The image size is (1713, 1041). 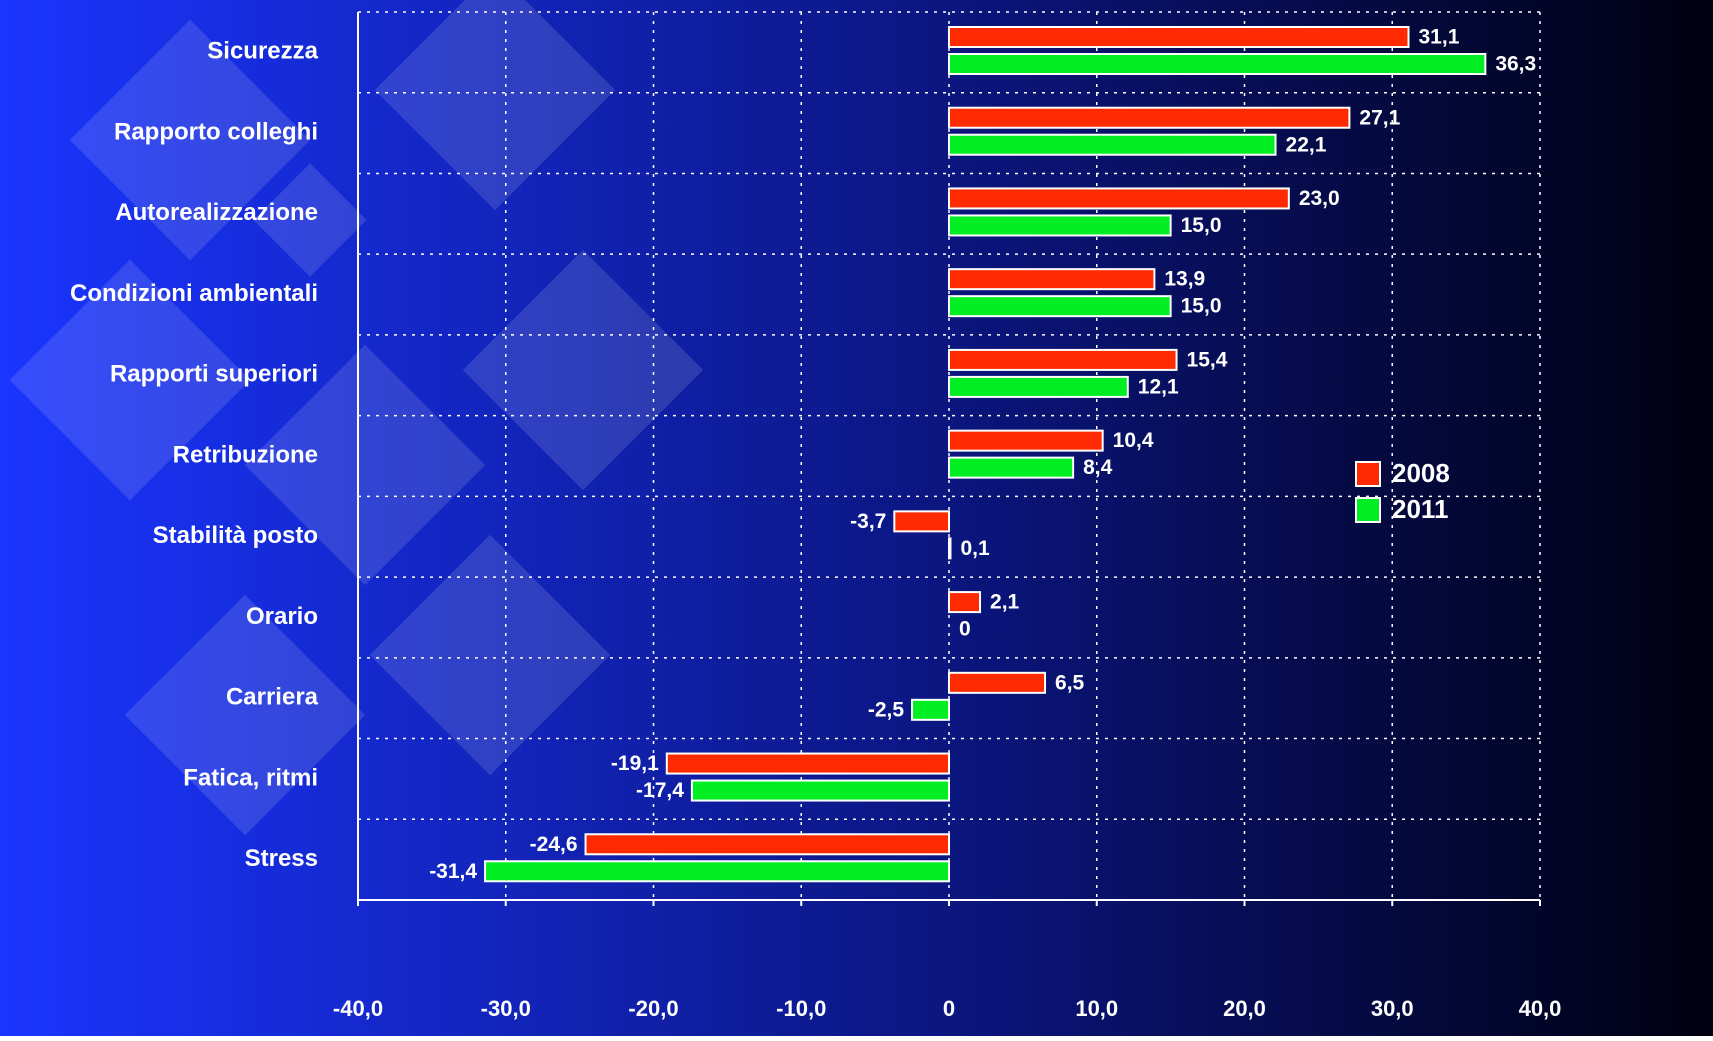 What do you see at coordinates (250, 777) in the screenshot?
I see `category-label: Fatica, ritmi` at bounding box center [250, 777].